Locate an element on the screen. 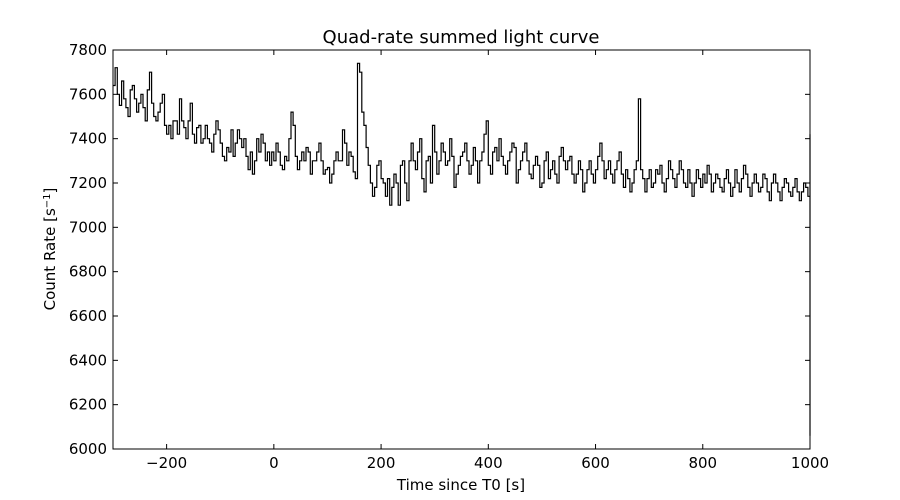  x-tick-label: 1000 is located at coordinates (810, 463).